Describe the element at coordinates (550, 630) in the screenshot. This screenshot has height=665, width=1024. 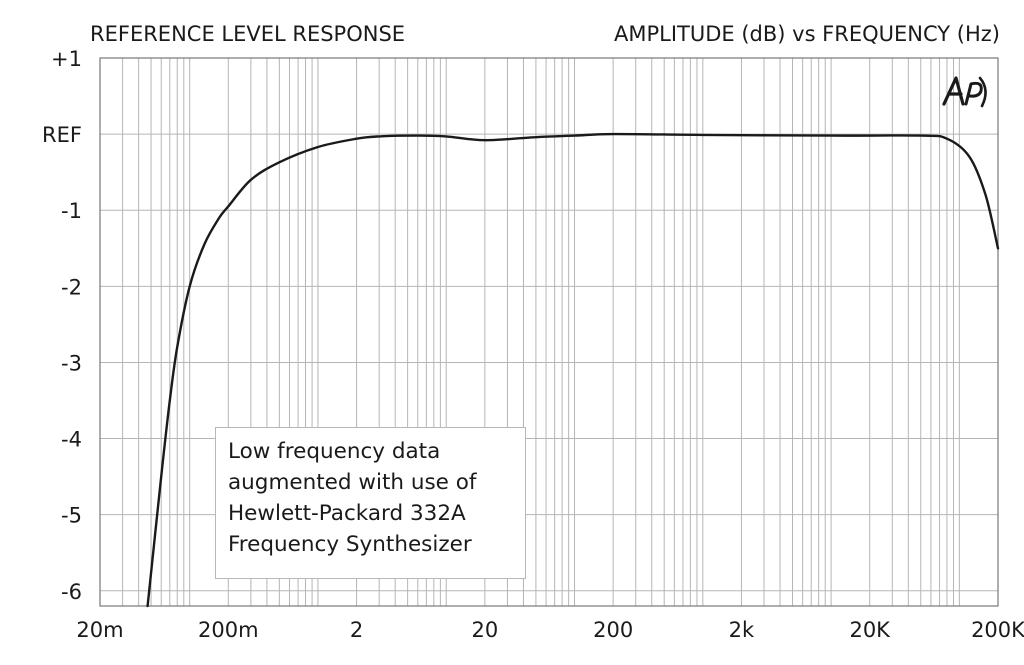
I see `x-axis-ticks: 20m 200m 2 20 200 2k 20K 200K` at that location.